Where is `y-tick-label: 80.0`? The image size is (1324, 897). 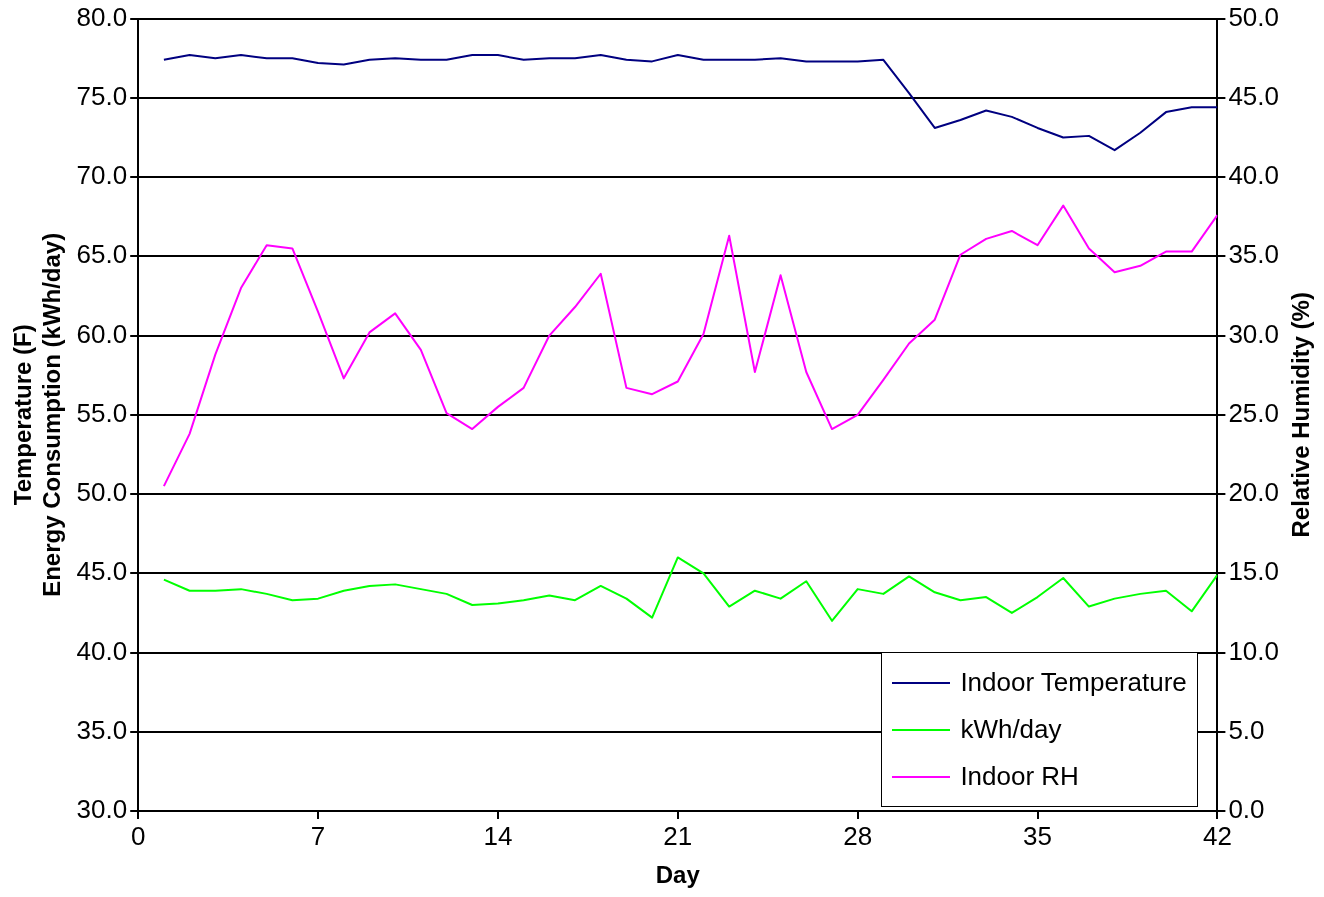 y-tick-label: 80.0 is located at coordinates (102, 16).